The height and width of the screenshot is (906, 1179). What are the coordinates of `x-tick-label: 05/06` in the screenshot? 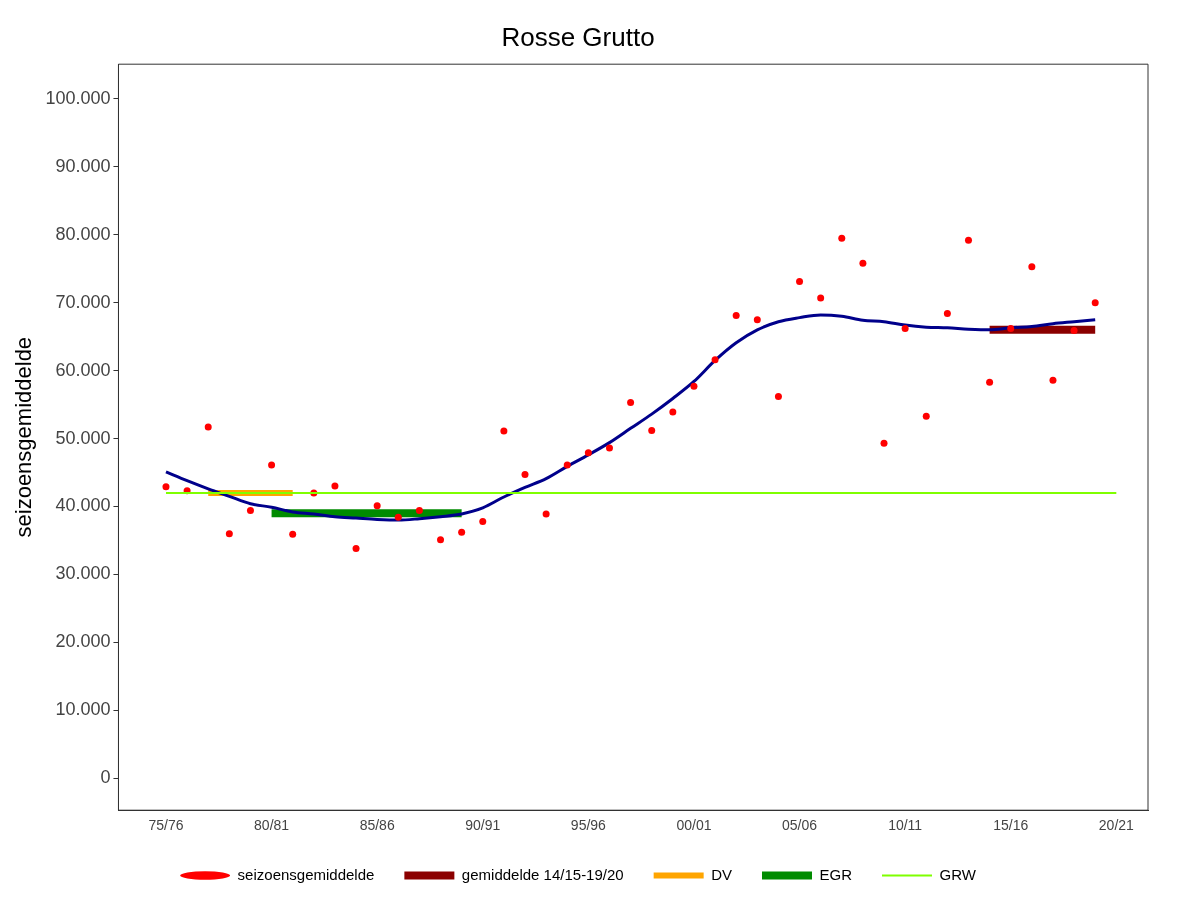 It's located at (800, 825).